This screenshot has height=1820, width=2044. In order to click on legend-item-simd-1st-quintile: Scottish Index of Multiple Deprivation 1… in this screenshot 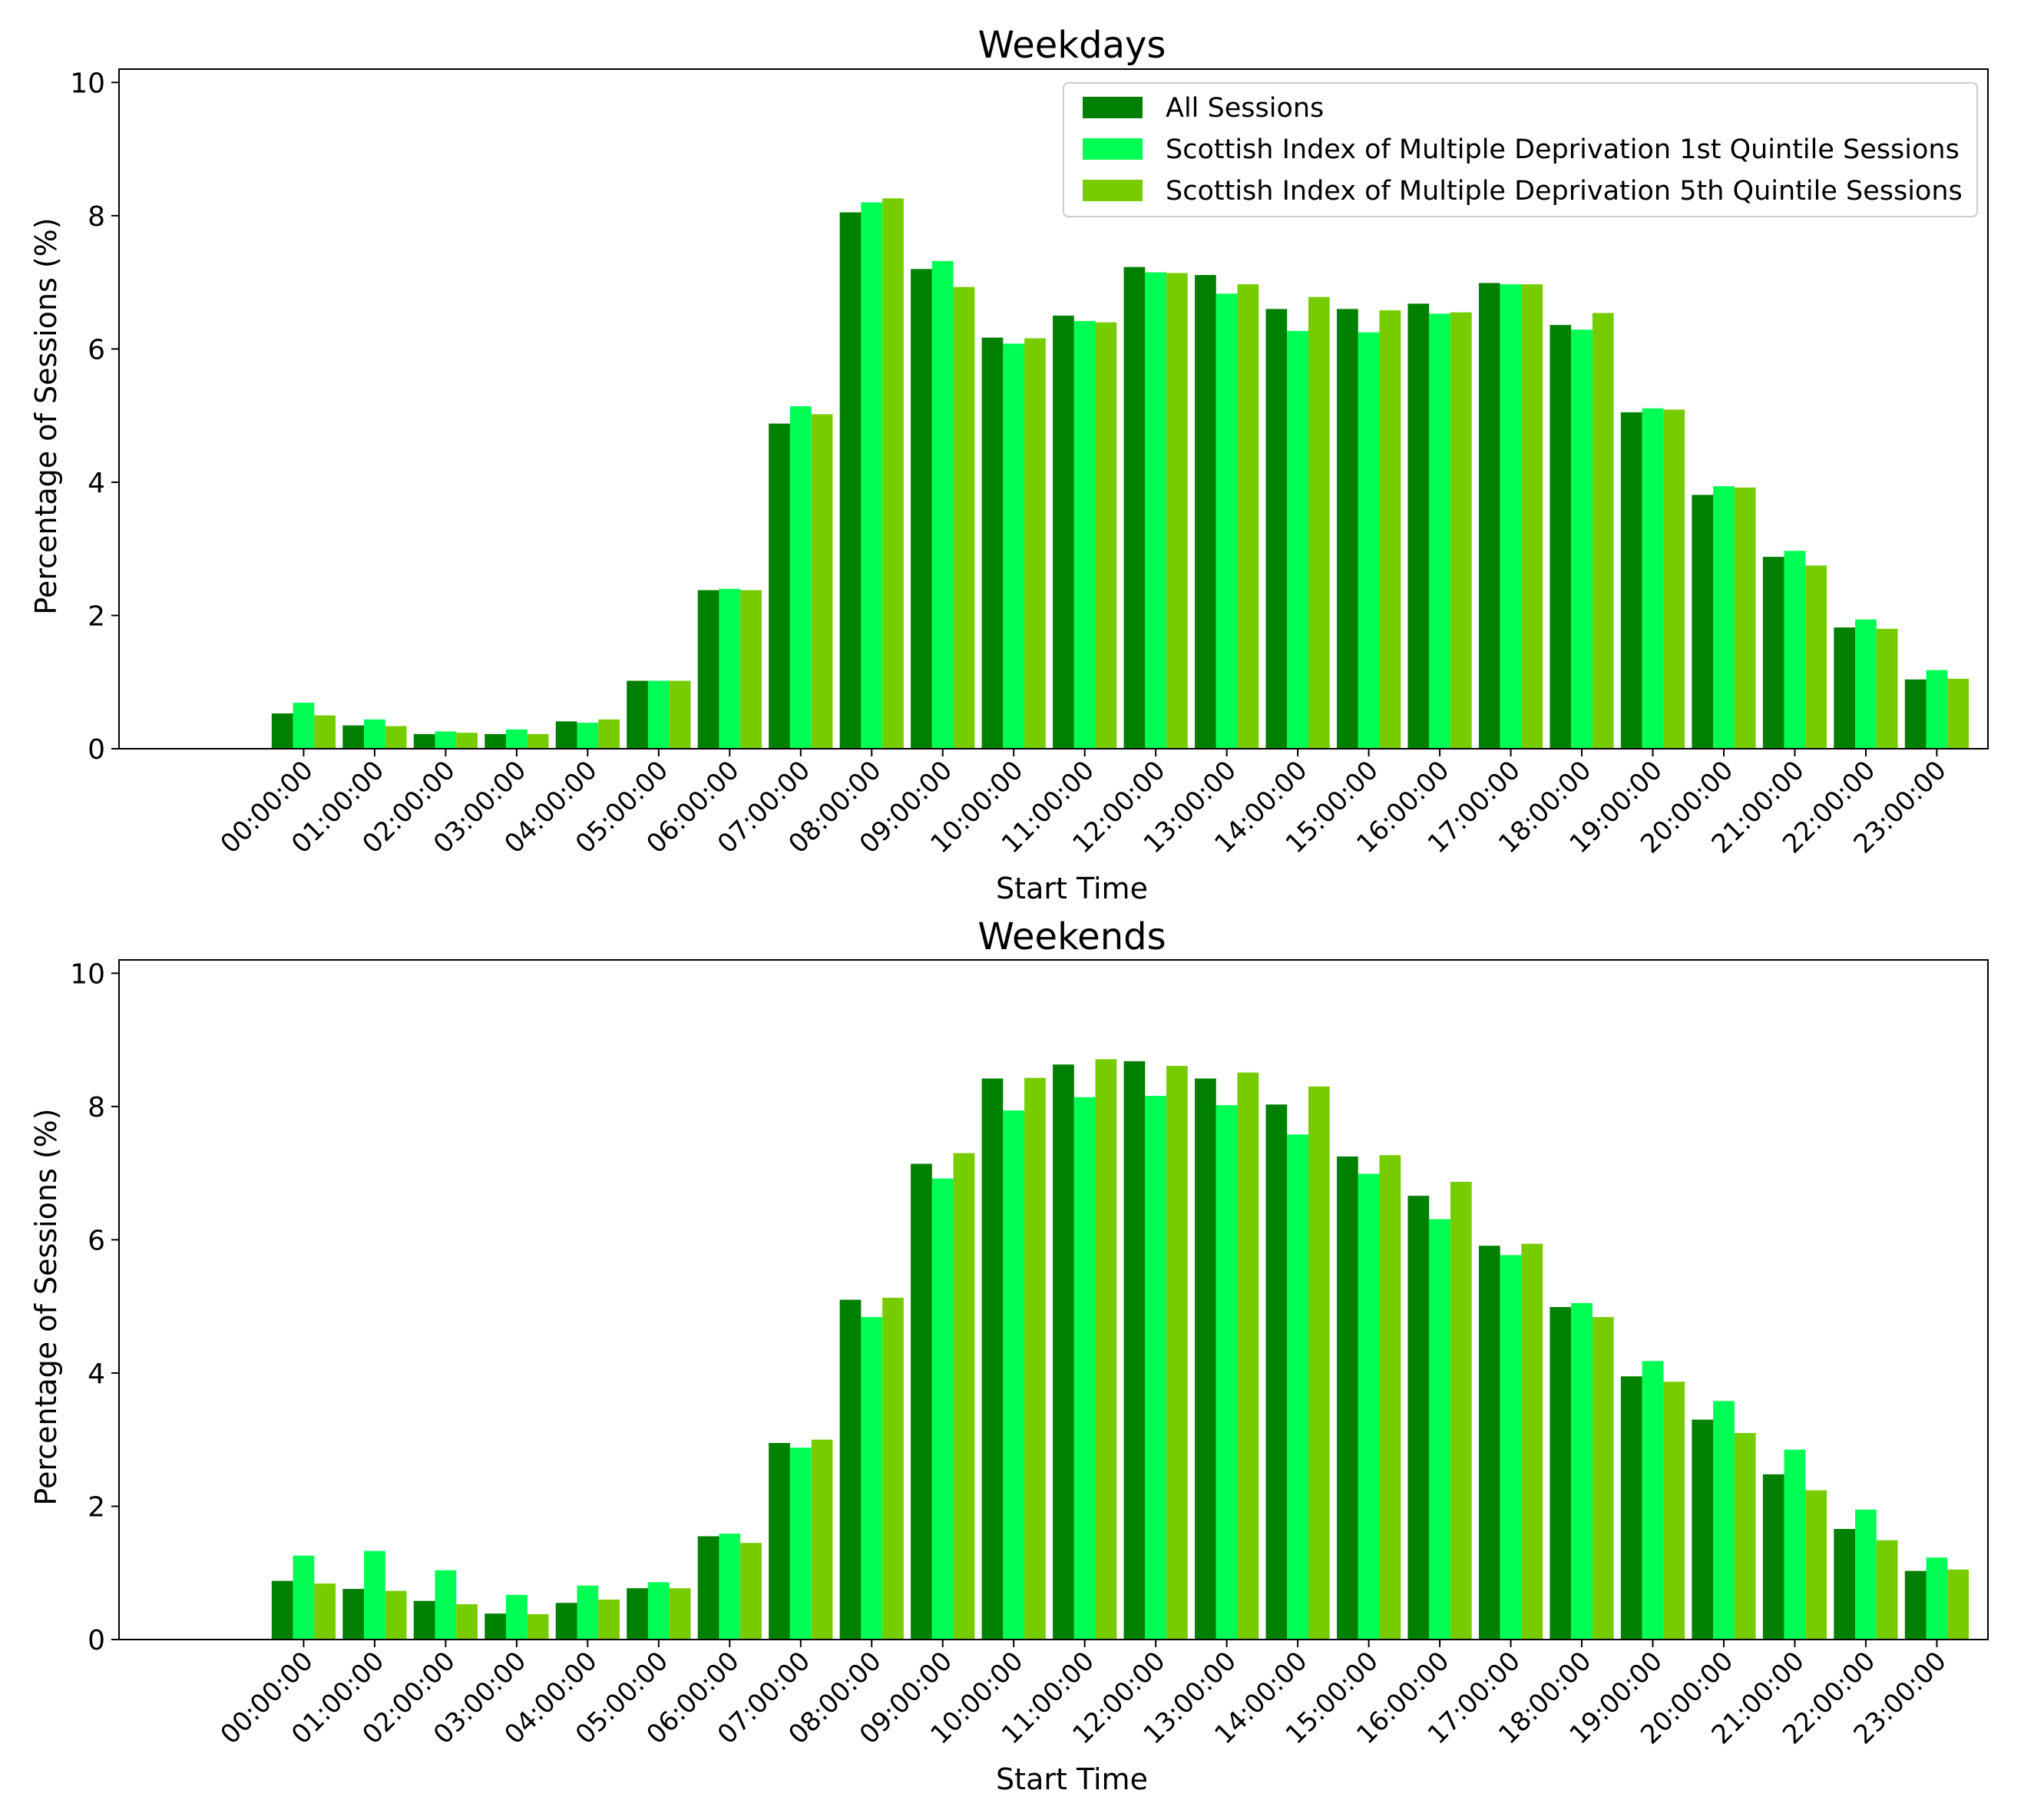, I will do `click(1521, 149)`.